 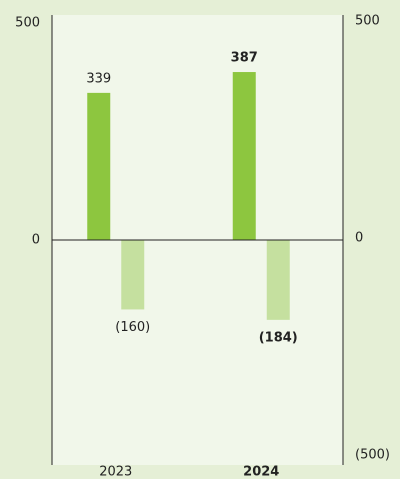 What do you see at coordinates (278, 337) in the screenshot?
I see `value-label: (184)` at bounding box center [278, 337].